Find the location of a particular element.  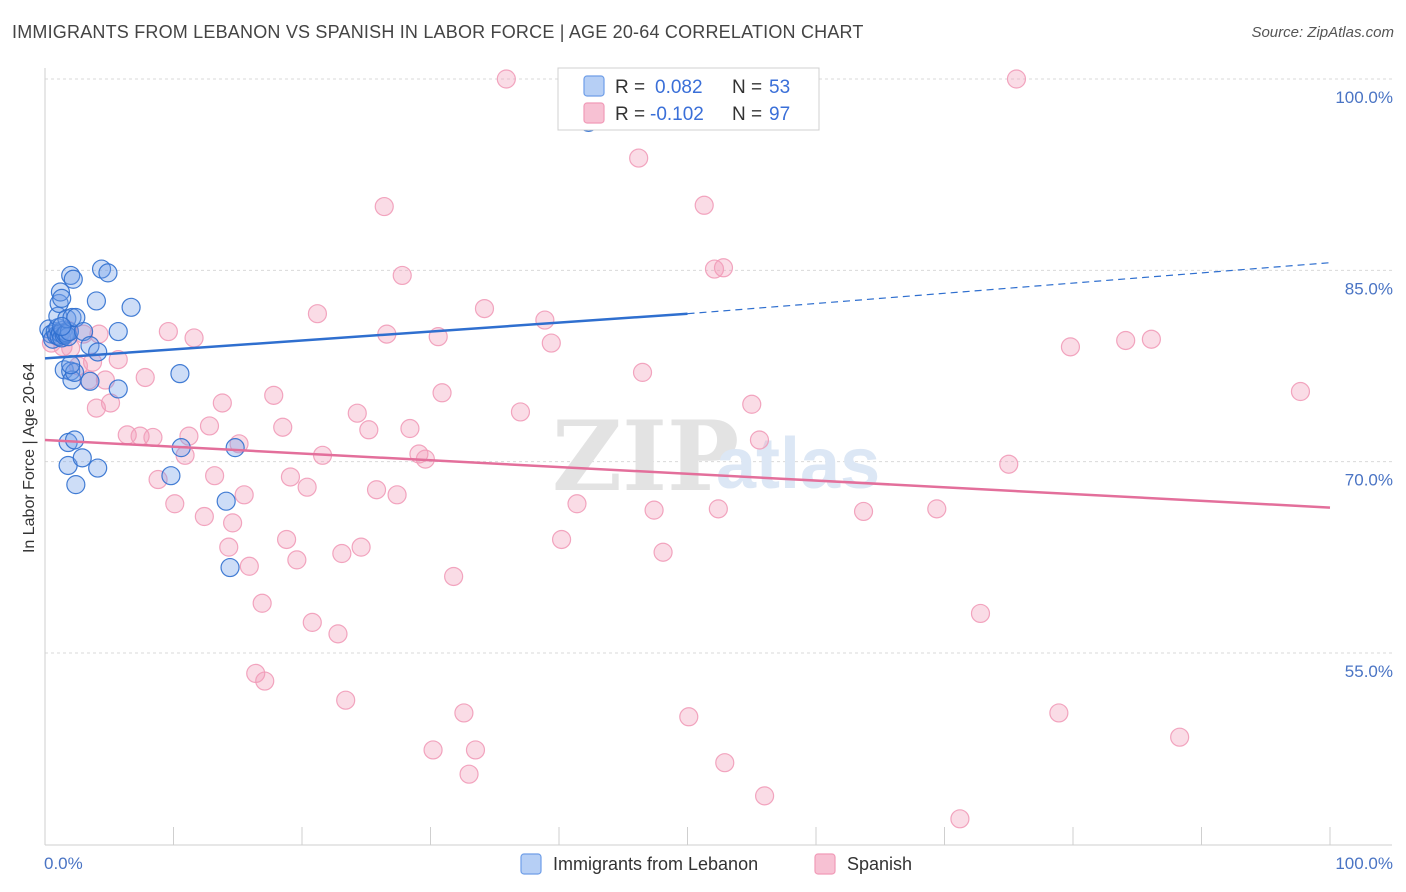

lebanon-trend-line is located at coordinates (366, 336).